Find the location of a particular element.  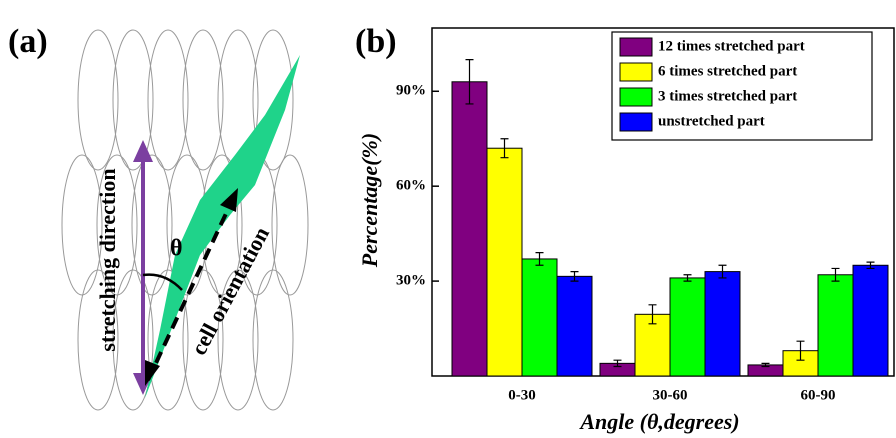

legend-label: unstretched part is located at coordinates (711, 121).